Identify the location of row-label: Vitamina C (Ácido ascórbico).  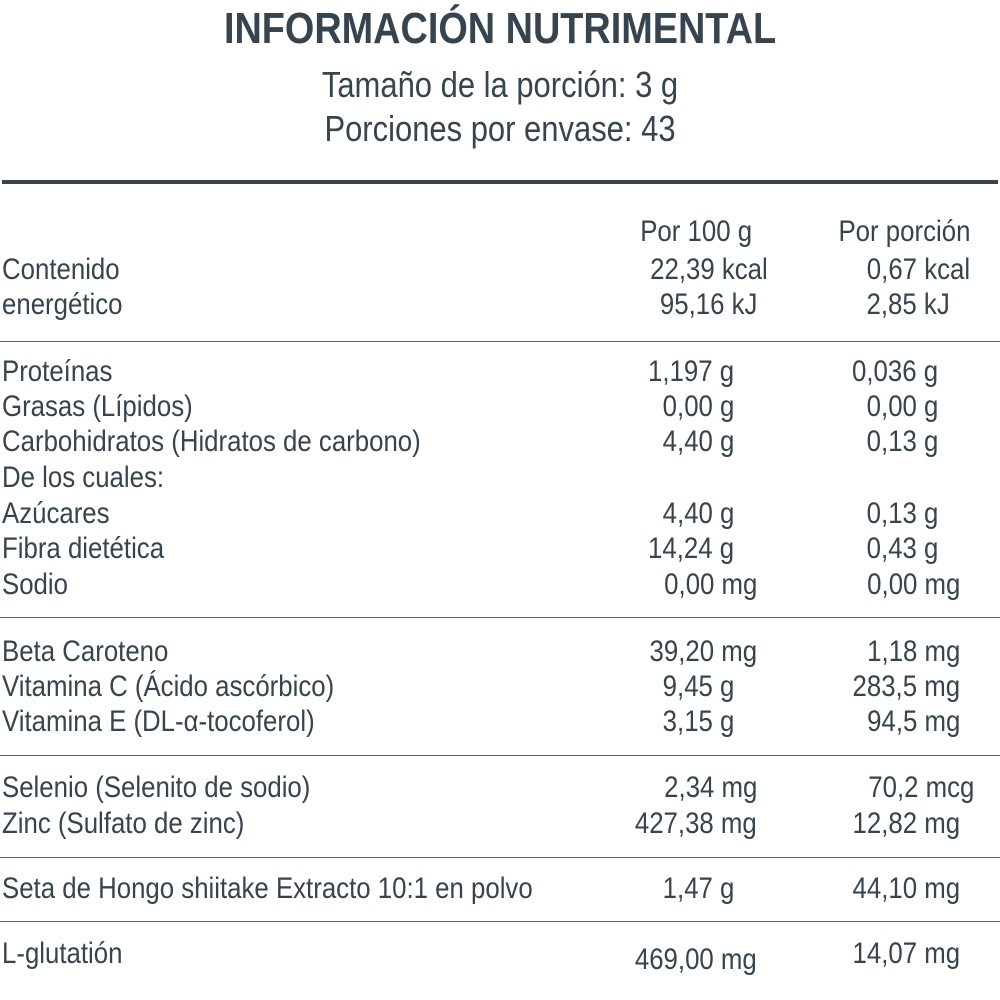
(168, 686).